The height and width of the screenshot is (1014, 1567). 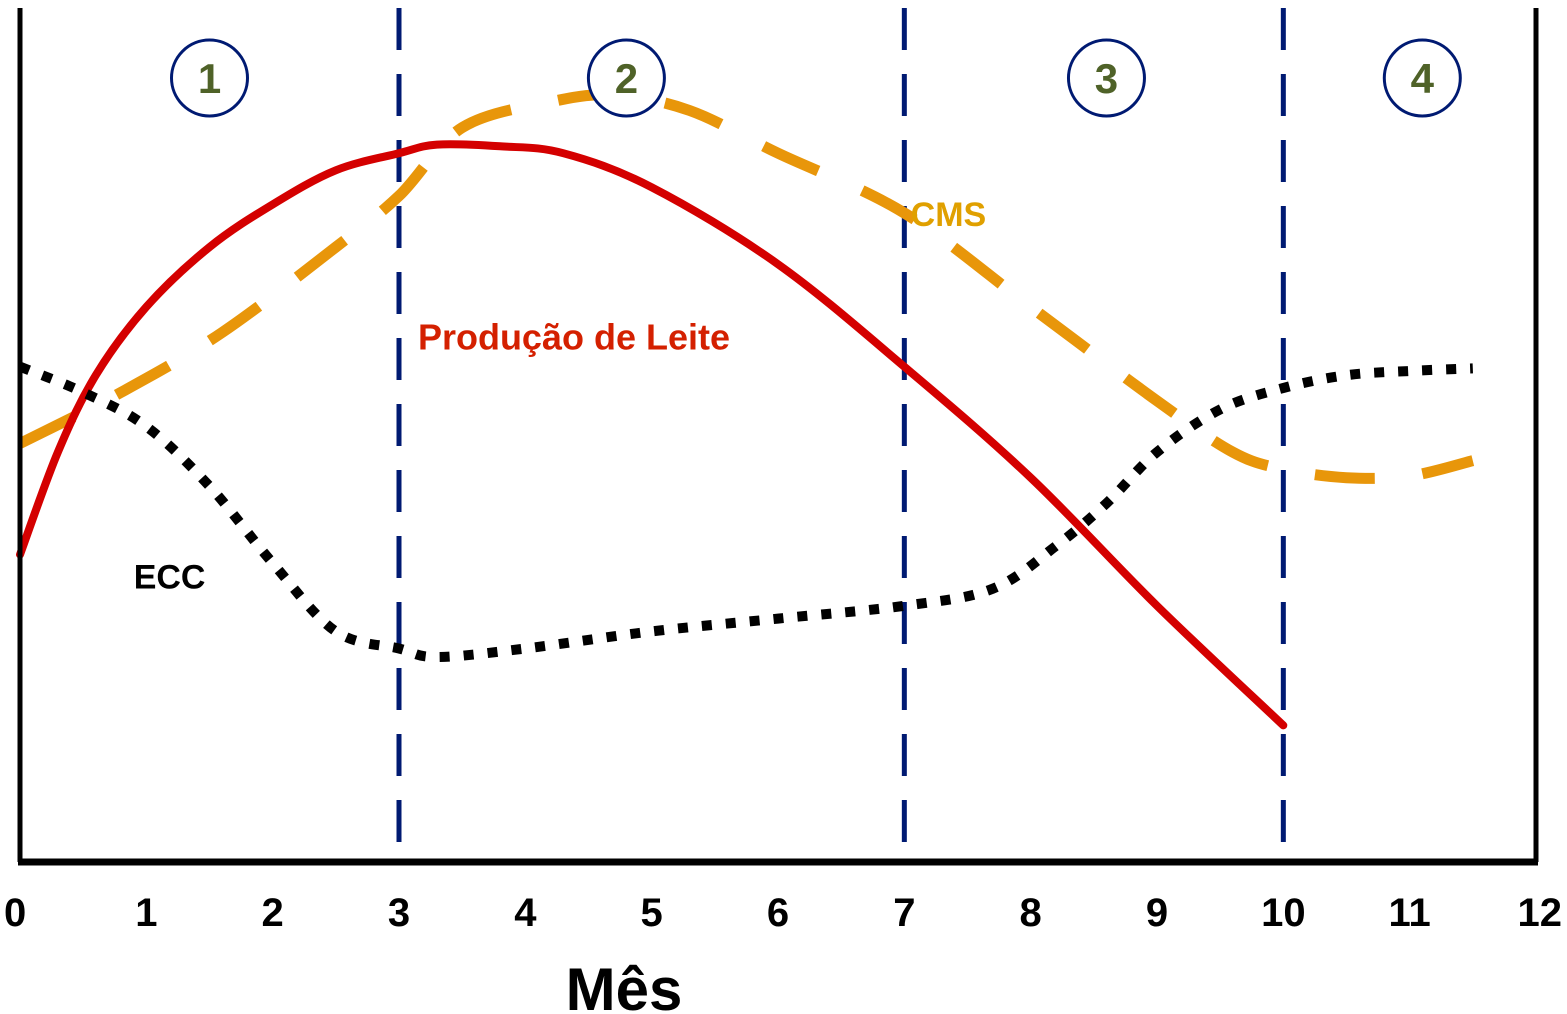 What do you see at coordinates (1157, 913) in the screenshot?
I see `x-tick-label: 9` at bounding box center [1157, 913].